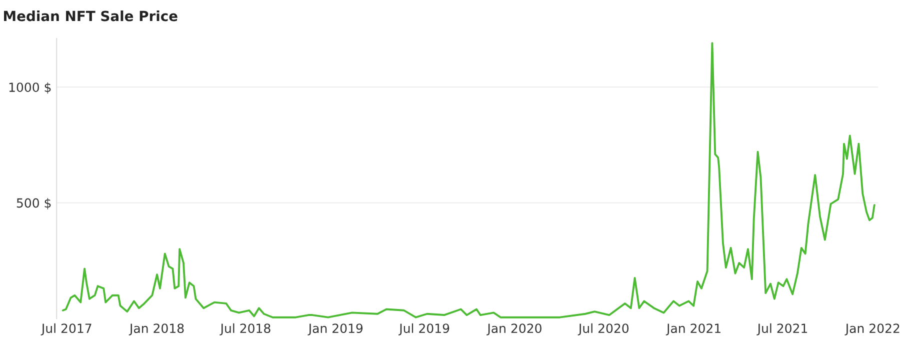  Describe the element at coordinates (91, 16) in the screenshot. I see `chart-title: Median NFT Sale Price` at that location.